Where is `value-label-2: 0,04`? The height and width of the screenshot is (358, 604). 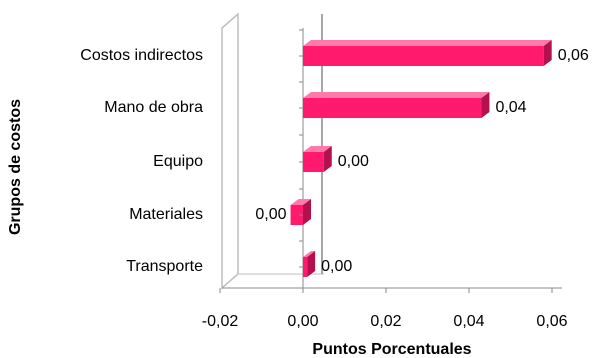
value-label-2: 0,04 is located at coordinates (510, 107).